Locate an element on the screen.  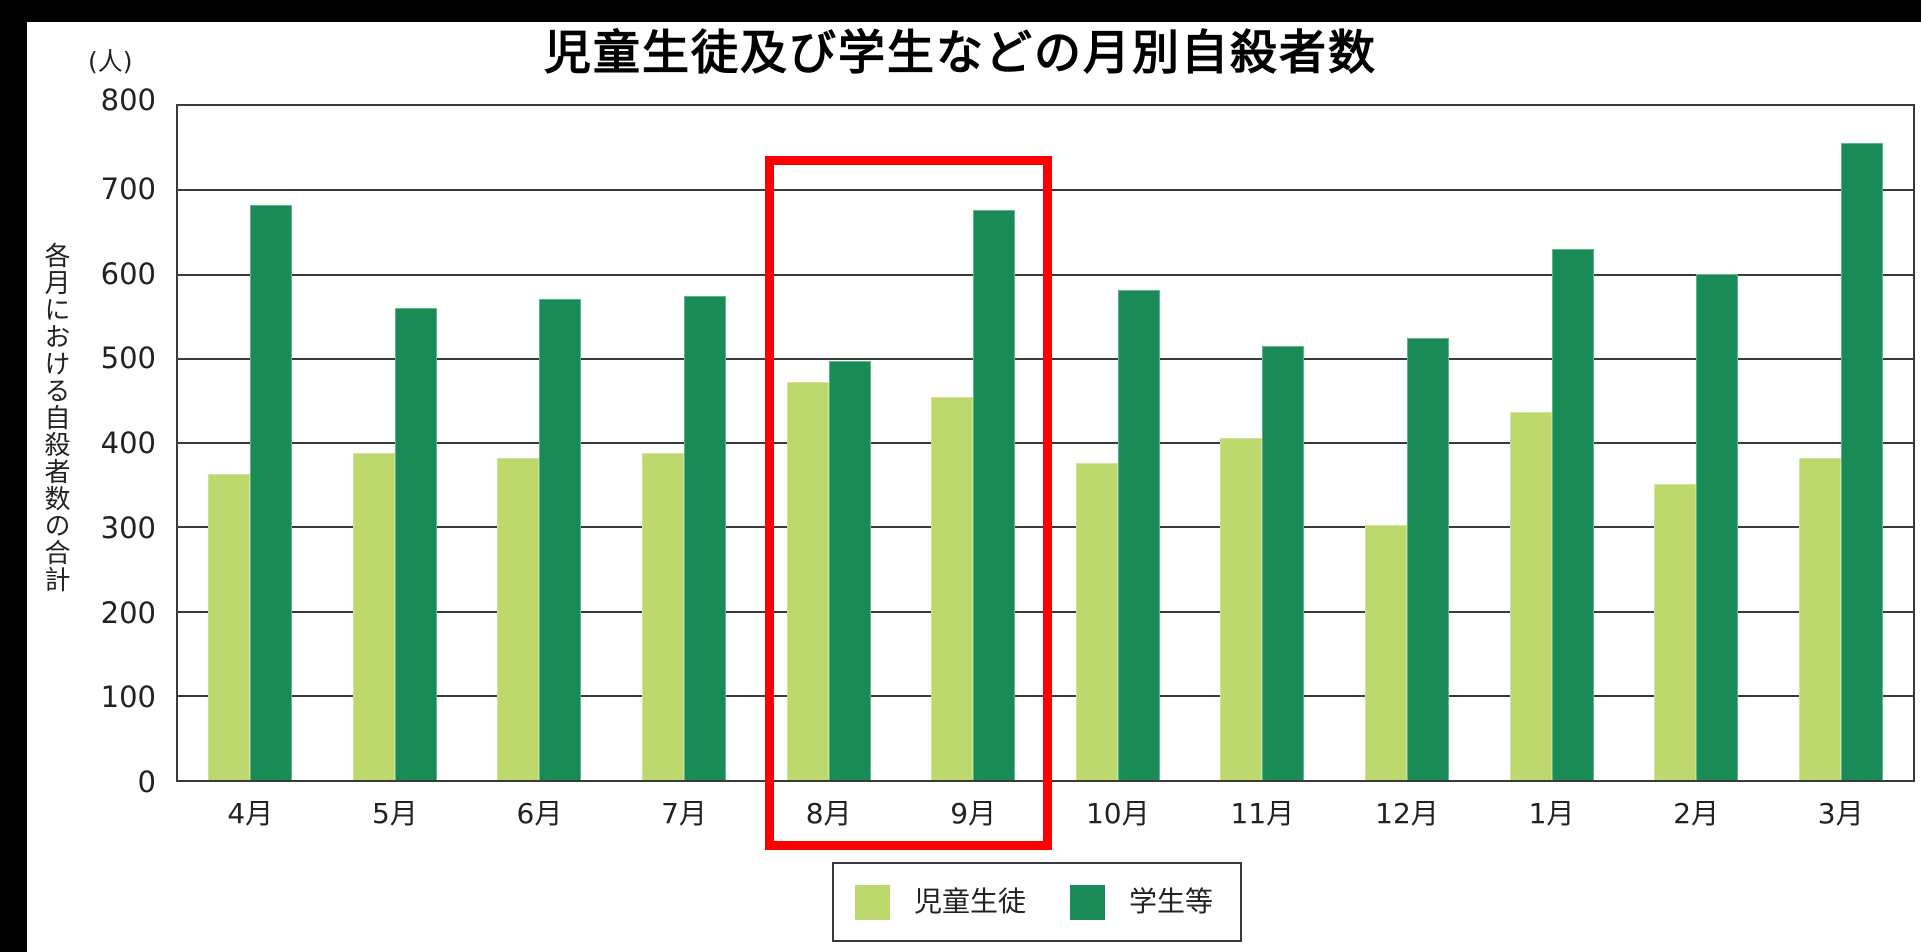
y-tick-700: 700 is located at coordinates (128, 189).